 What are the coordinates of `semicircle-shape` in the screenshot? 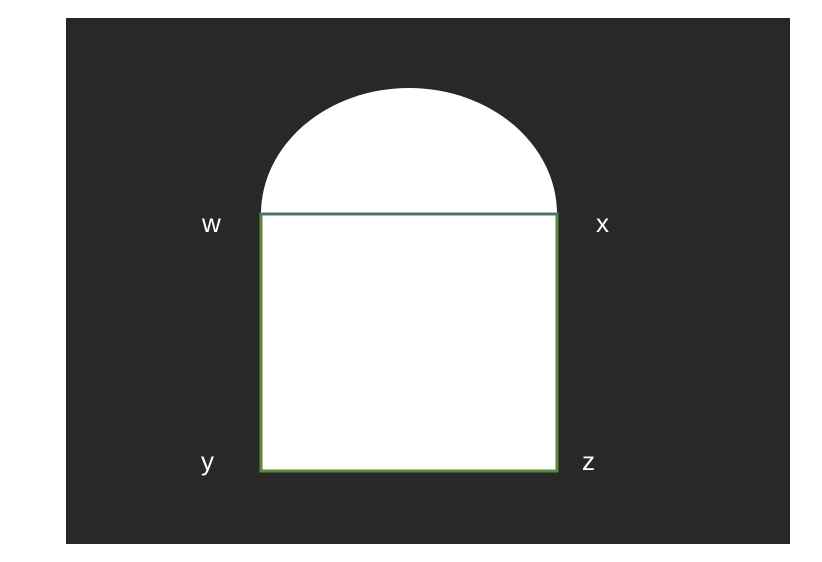 It's located at (409, 151).